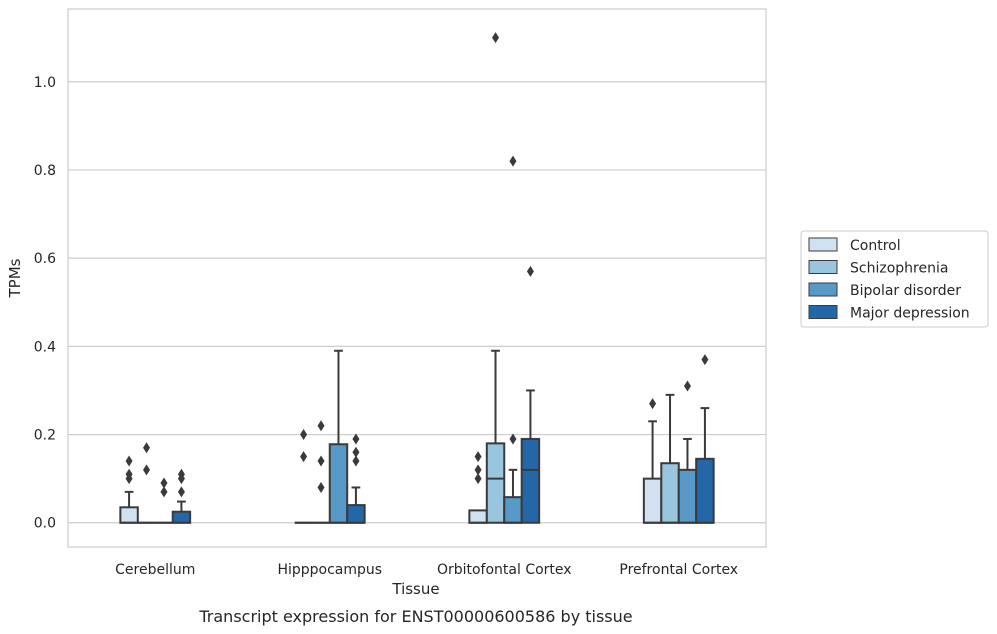 The image size is (997, 634). I want to click on x-tick-label: Hipppocampus, so click(329, 570).